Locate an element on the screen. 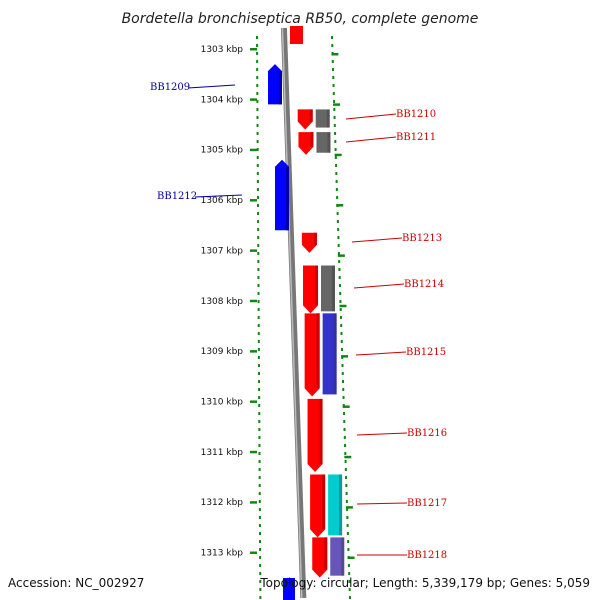  gene-bb1209 is located at coordinates (275, 84).